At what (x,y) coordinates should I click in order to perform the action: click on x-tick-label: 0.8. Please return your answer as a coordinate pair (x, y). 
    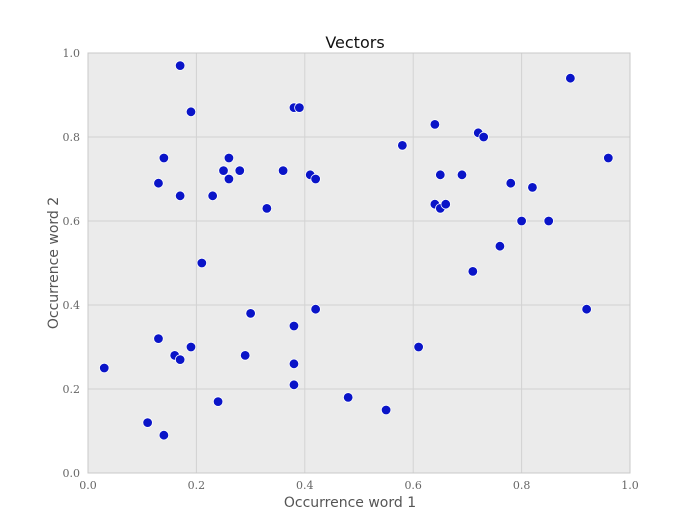
    Looking at the image, I should click on (522, 485).